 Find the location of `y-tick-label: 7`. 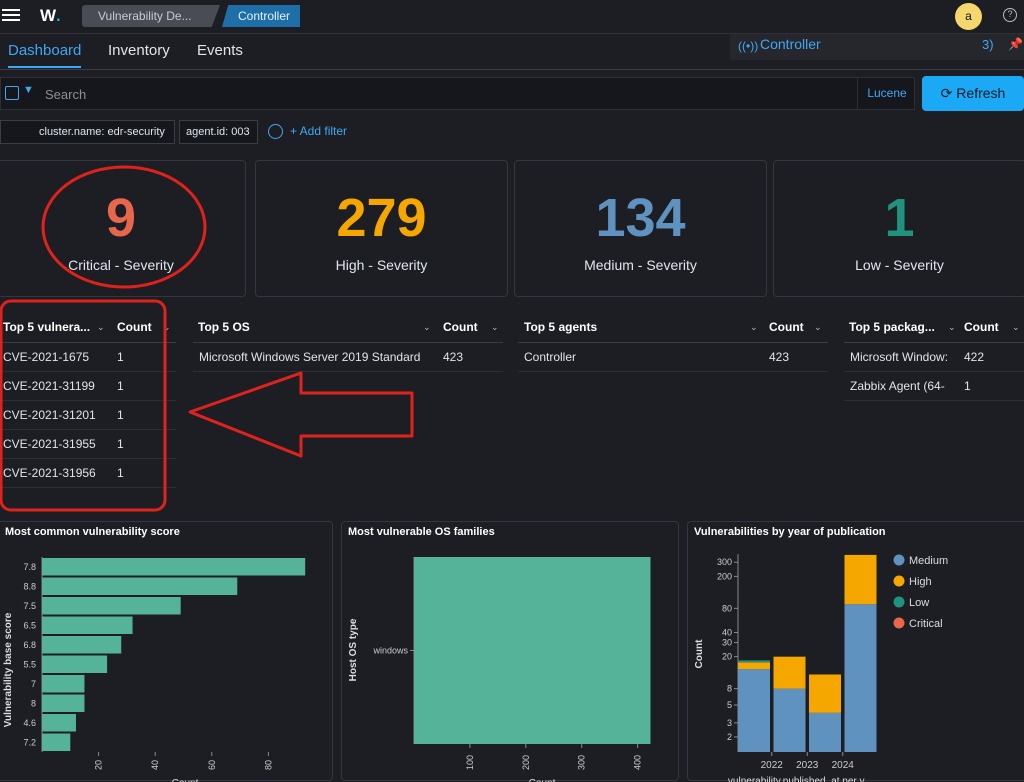

y-tick-label: 7 is located at coordinates (33, 684).